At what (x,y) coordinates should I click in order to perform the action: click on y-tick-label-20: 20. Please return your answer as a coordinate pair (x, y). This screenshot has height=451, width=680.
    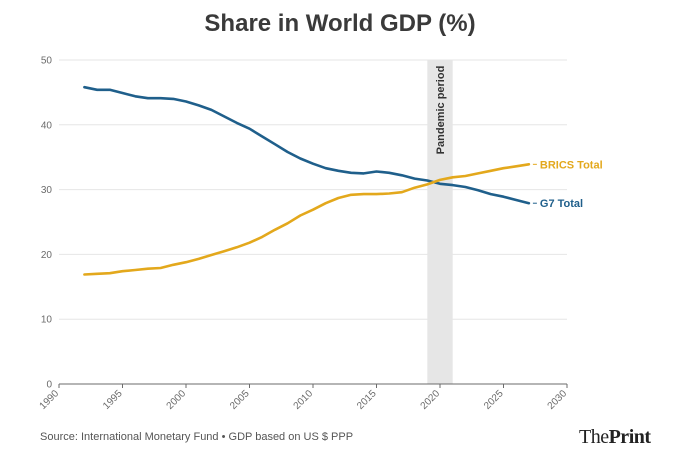
    Looking at the image, I should click on (47, 255).